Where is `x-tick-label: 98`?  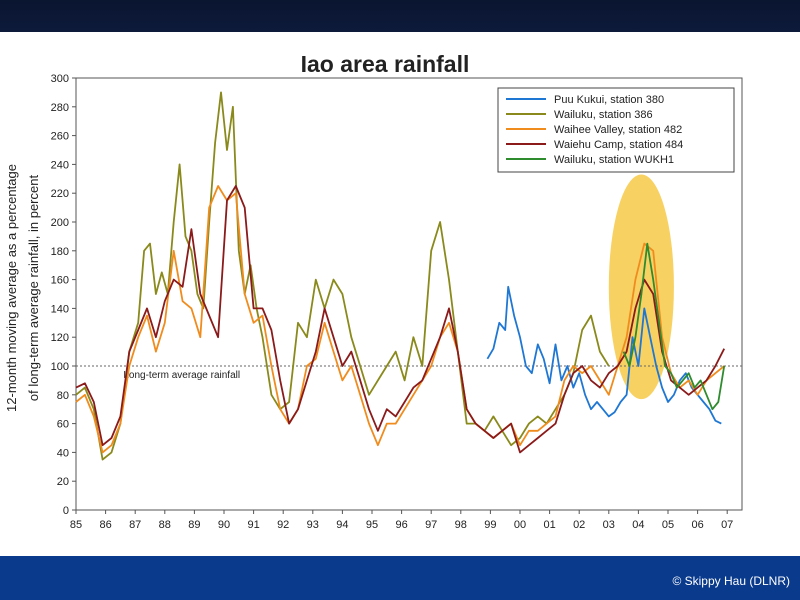 x-tick-label: 98 is located at coordinates (461, 525).